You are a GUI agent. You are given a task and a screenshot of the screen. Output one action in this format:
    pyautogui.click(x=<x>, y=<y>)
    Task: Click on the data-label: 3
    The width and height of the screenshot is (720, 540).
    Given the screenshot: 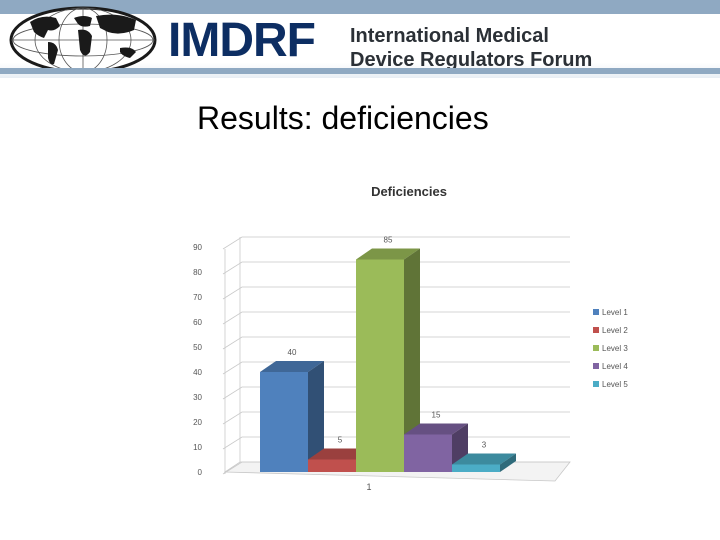 What is the action you would take?
    pyautogui.click(x=484, y=445)
    